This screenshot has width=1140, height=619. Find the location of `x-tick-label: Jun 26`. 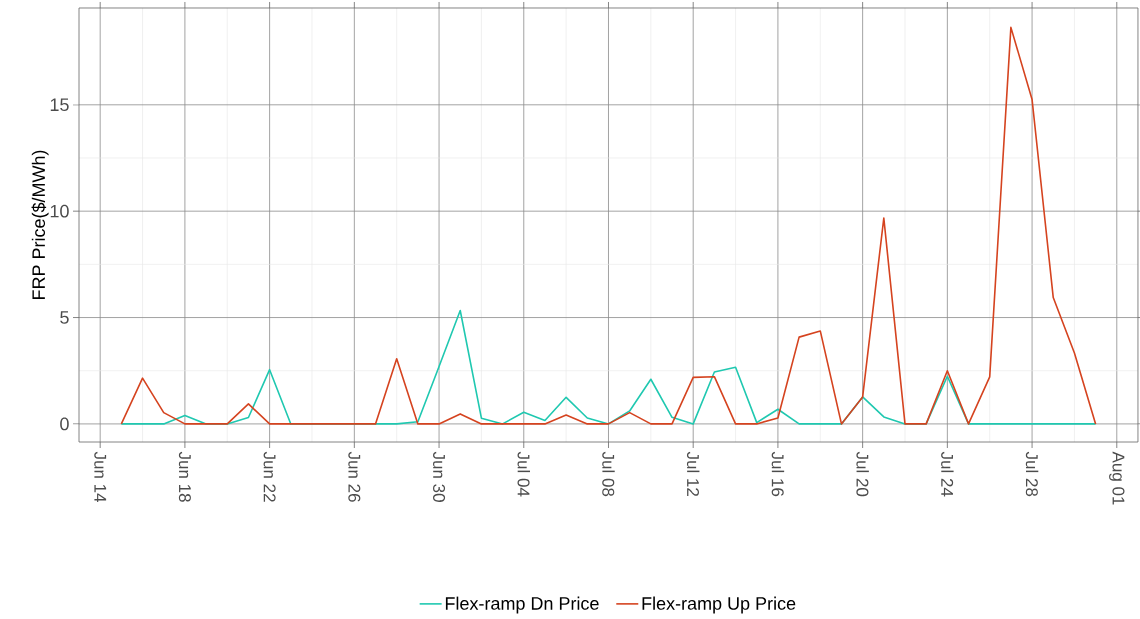

x-tick-label: Jun 26 is located at coordinates (354, 476).